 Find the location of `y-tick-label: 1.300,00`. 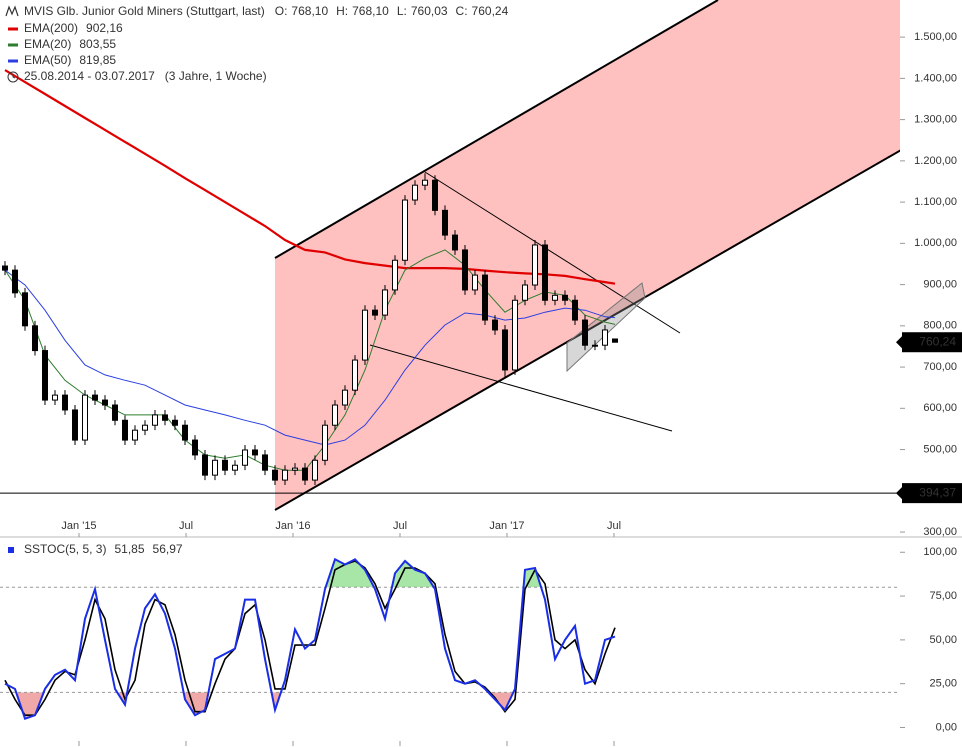

y-tick-label: 1.300,00 is located at coordinates (935, 120).